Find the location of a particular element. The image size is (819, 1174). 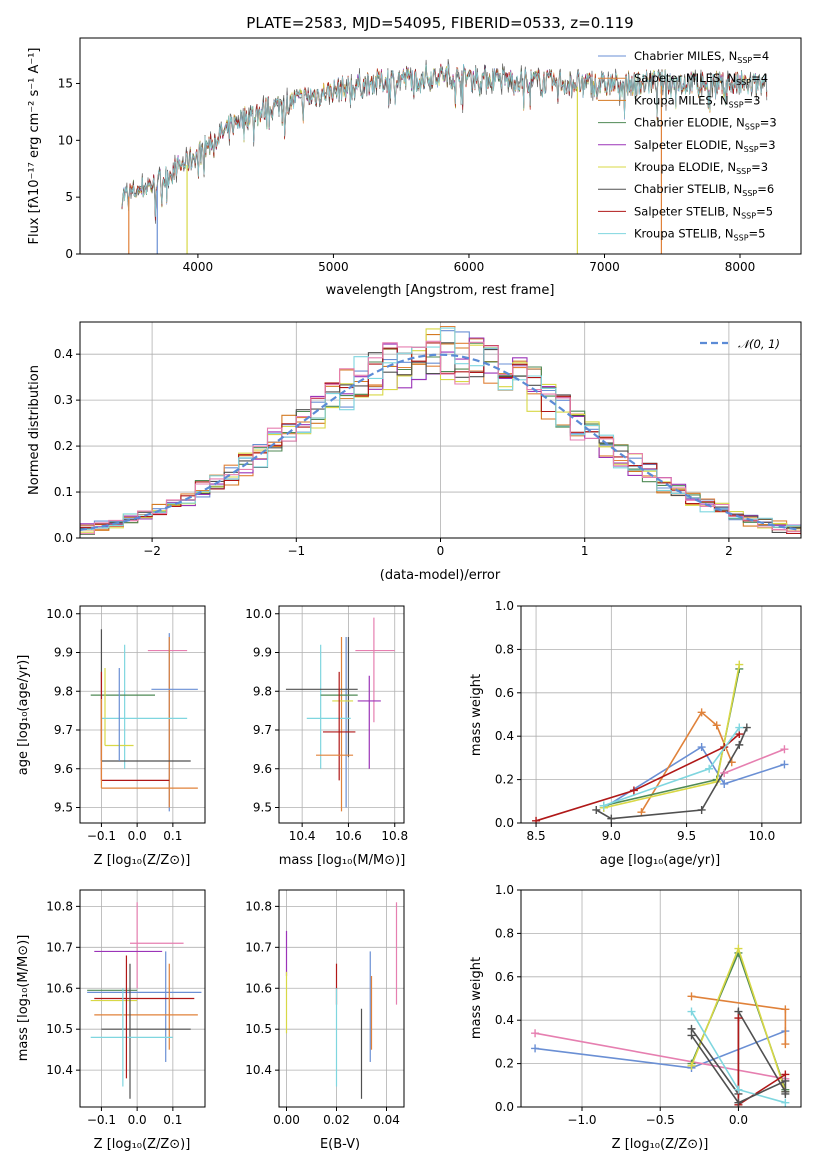

legend-label-main: Chabrier STELIB, N is located at coordinates (688, 189).